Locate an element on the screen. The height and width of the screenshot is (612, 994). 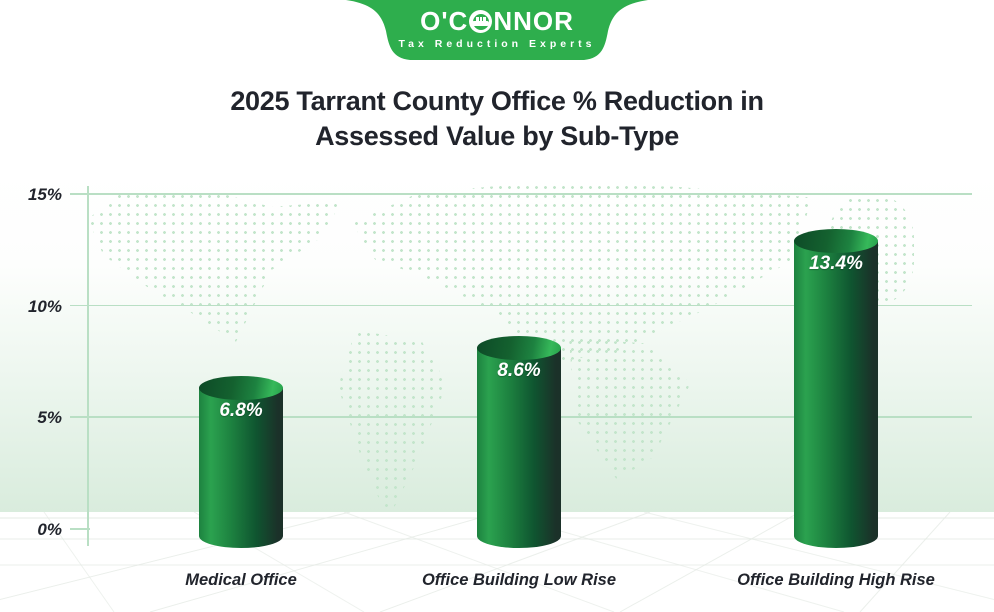
bar-cylinder-3: 13.4% is located at coordinates (836, 388).